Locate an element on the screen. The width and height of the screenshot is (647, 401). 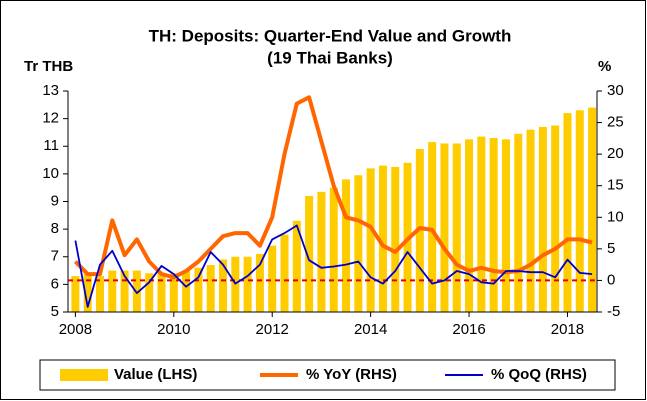
y2-tick-label: -5 is located at coordinates (613, 311).